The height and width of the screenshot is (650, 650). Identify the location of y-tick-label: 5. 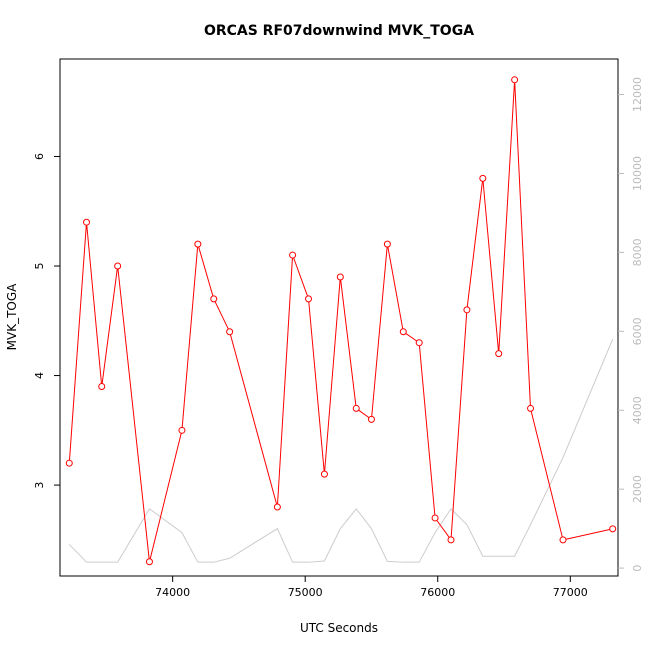
(39, 266).